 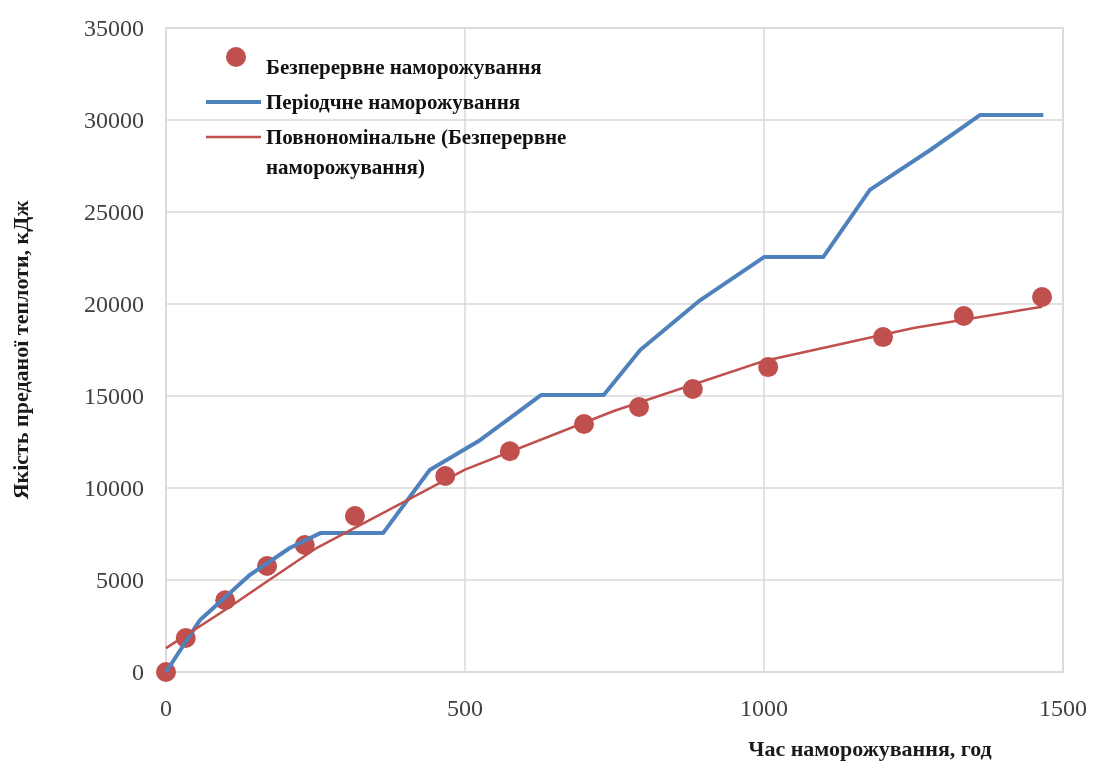 What do you see at coordinates (870, 748) in the screenshot?
I see `x-axis-title: Час наморожування, год` at bounding box center [870, 748].